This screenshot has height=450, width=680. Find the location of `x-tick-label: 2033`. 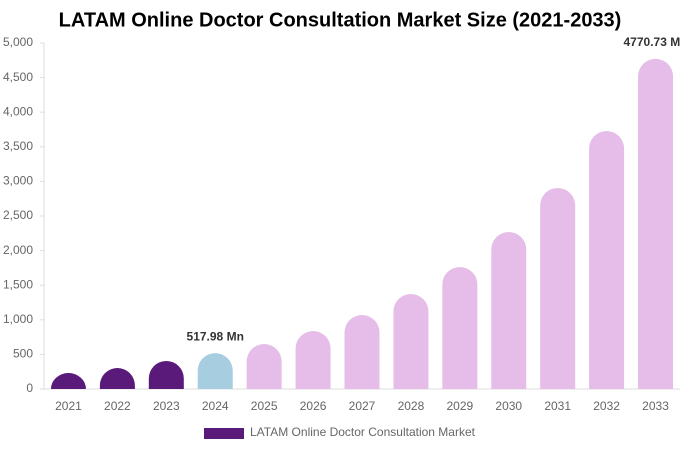

x-tick-label: 2033 is located at coordinates (655, 406).